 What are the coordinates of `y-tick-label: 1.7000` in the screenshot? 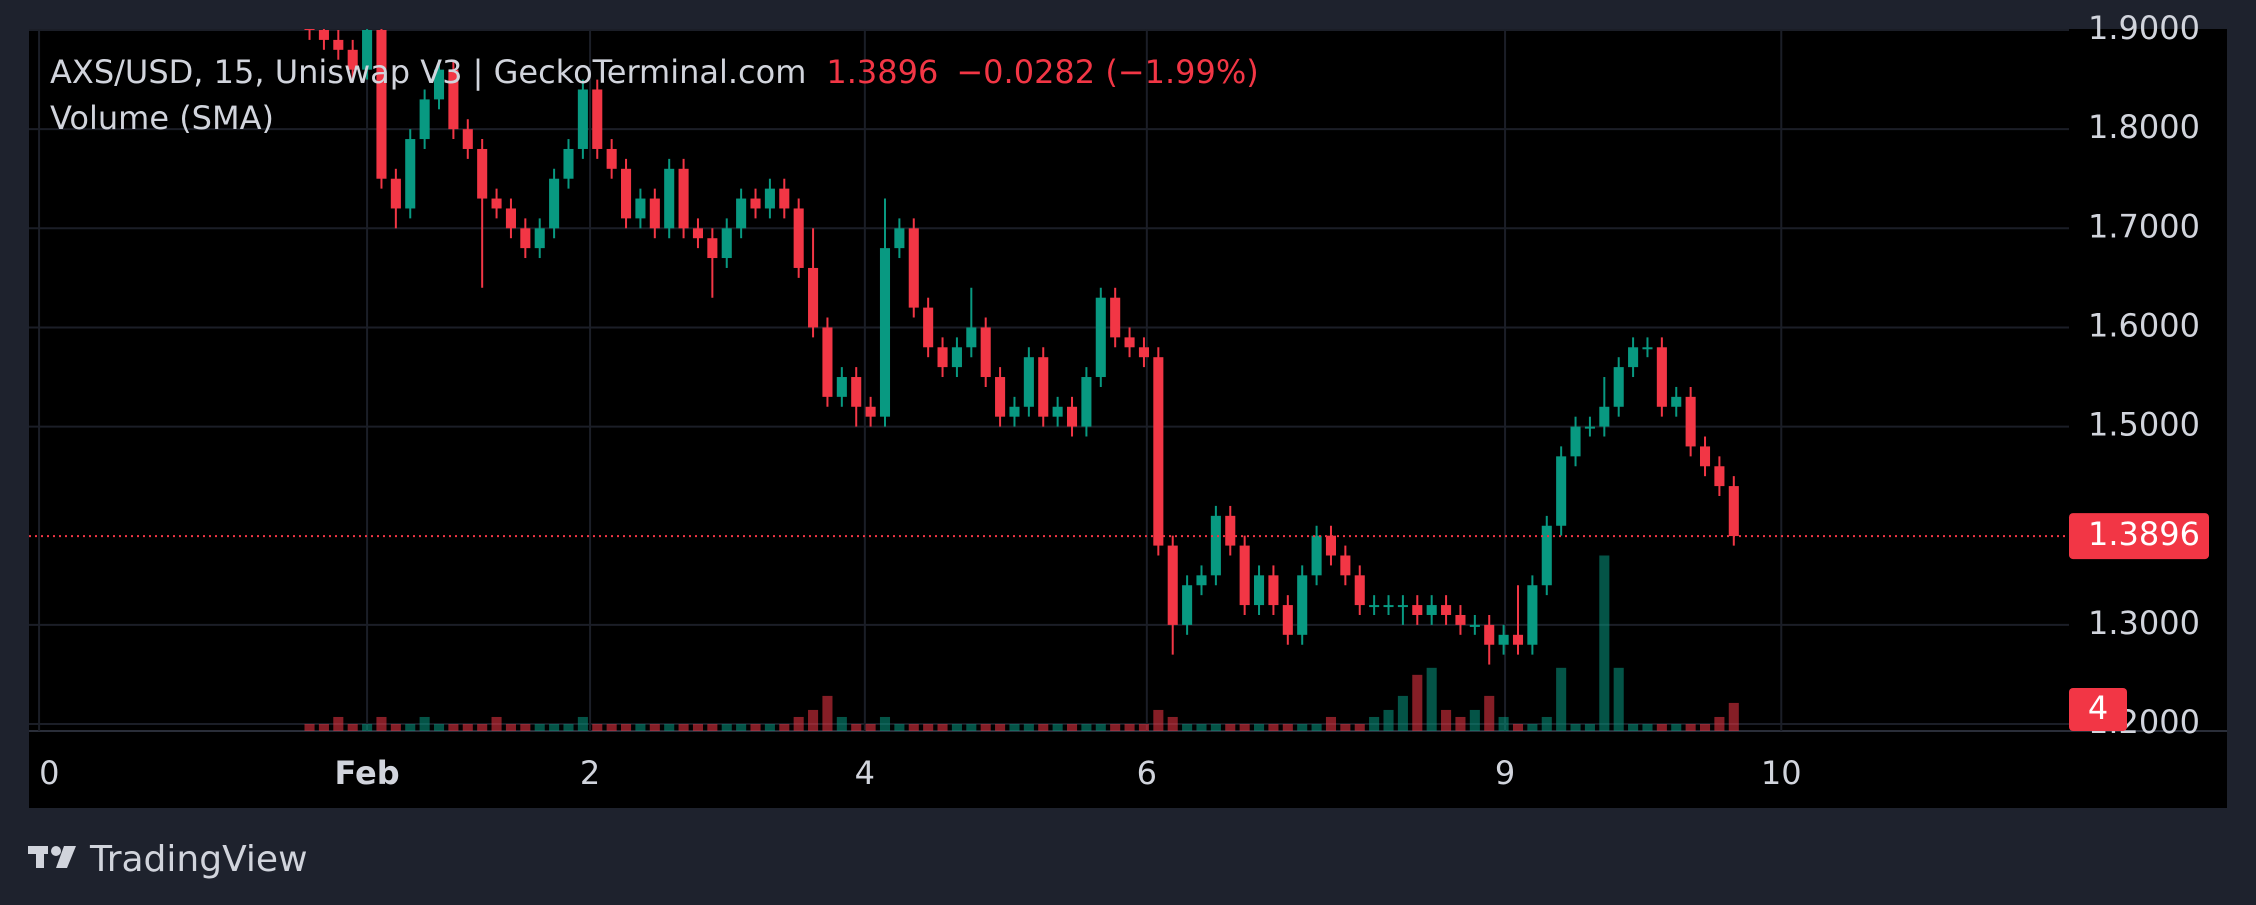 It's located at (2144, 226).